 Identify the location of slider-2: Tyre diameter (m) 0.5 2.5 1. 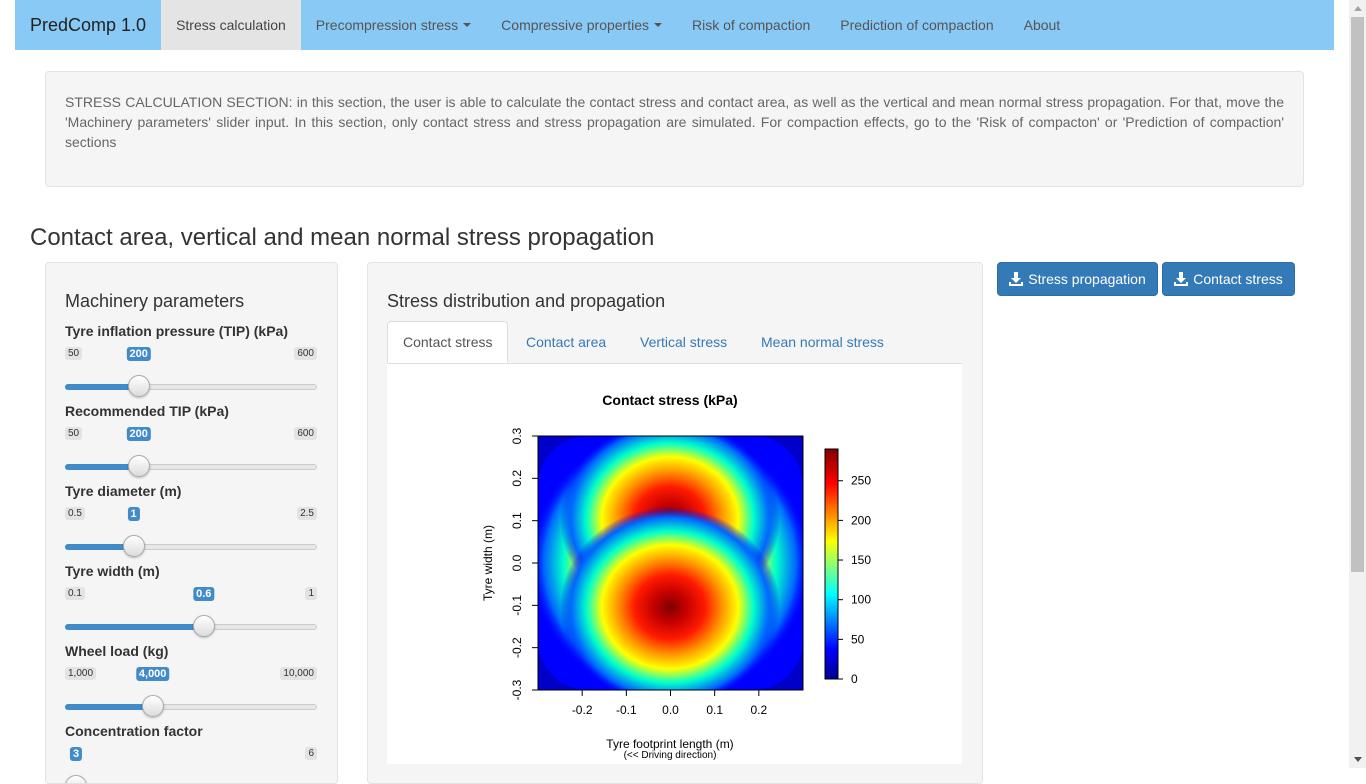
(191, 520).